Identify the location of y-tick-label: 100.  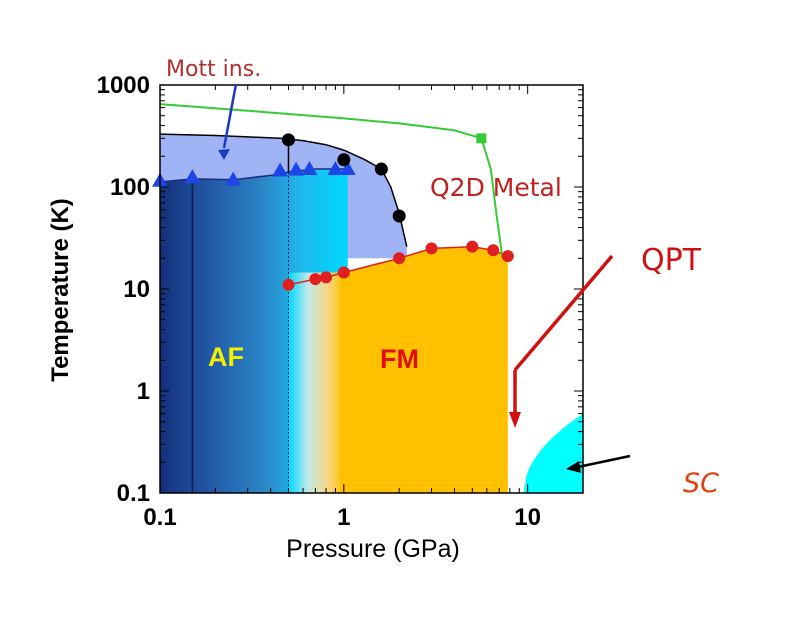
(130, 187).